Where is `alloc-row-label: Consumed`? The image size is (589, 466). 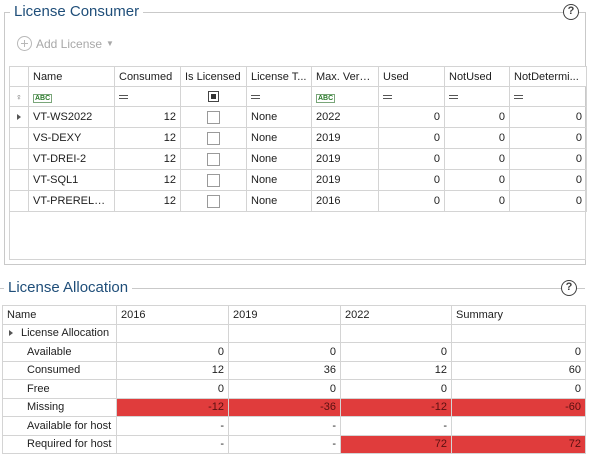
alloc-row-label: Consumed is located at coordinates (59, 370).